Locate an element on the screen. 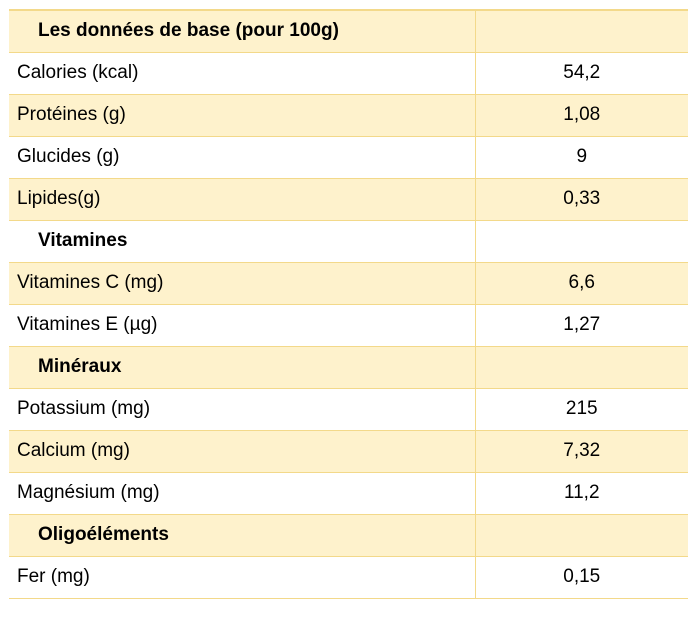 The image size is (697, 631). table-row: Calcium (mg) 7,32 is located at coordinates (348, 451).